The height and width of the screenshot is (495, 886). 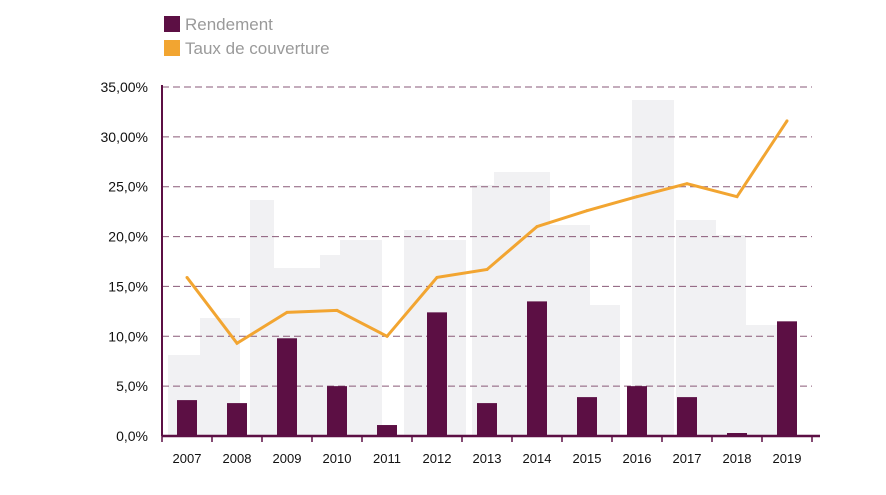 I want to click on x-tick-label-2007: 2007, so click(x=187, y=458).